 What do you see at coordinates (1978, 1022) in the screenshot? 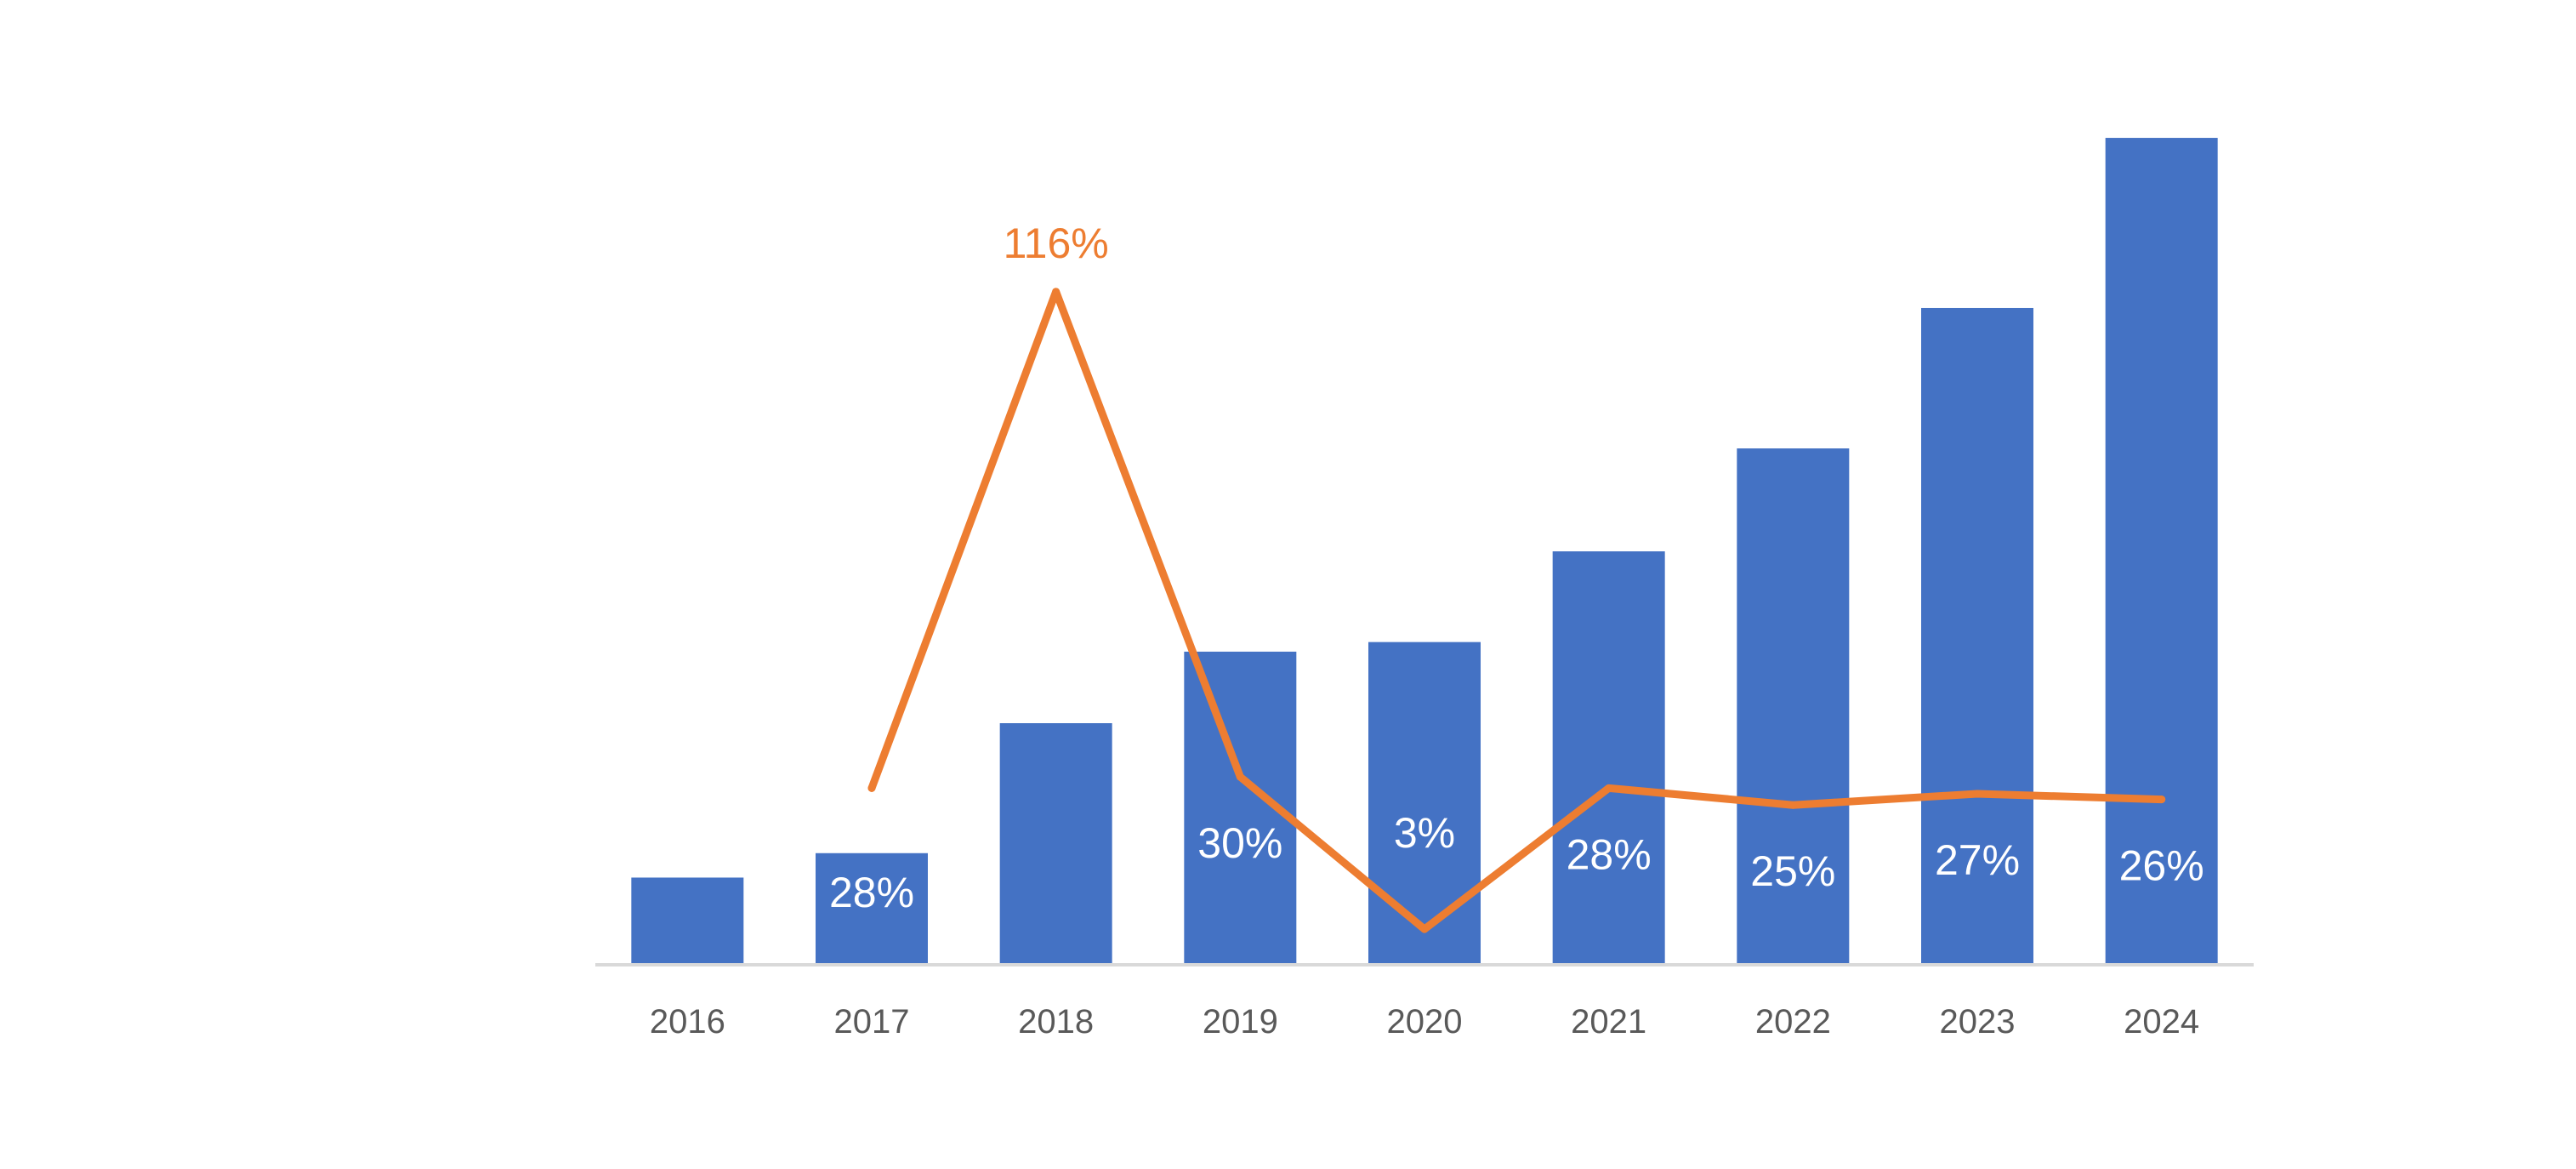
I see `x-tick-label-2023: 2023` at bounding box center [1978, 1022].